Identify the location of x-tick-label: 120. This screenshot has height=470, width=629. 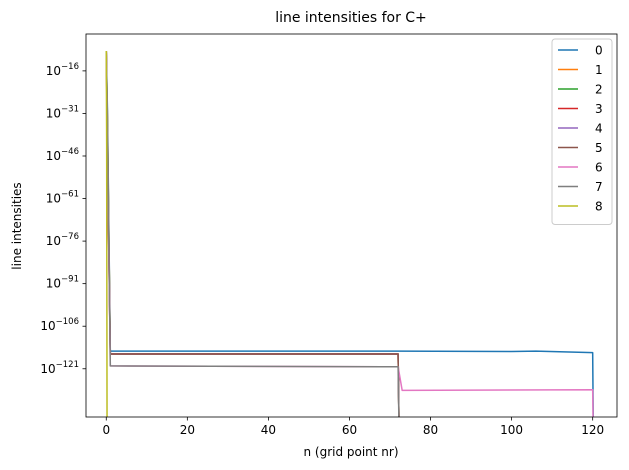
(592, 430).